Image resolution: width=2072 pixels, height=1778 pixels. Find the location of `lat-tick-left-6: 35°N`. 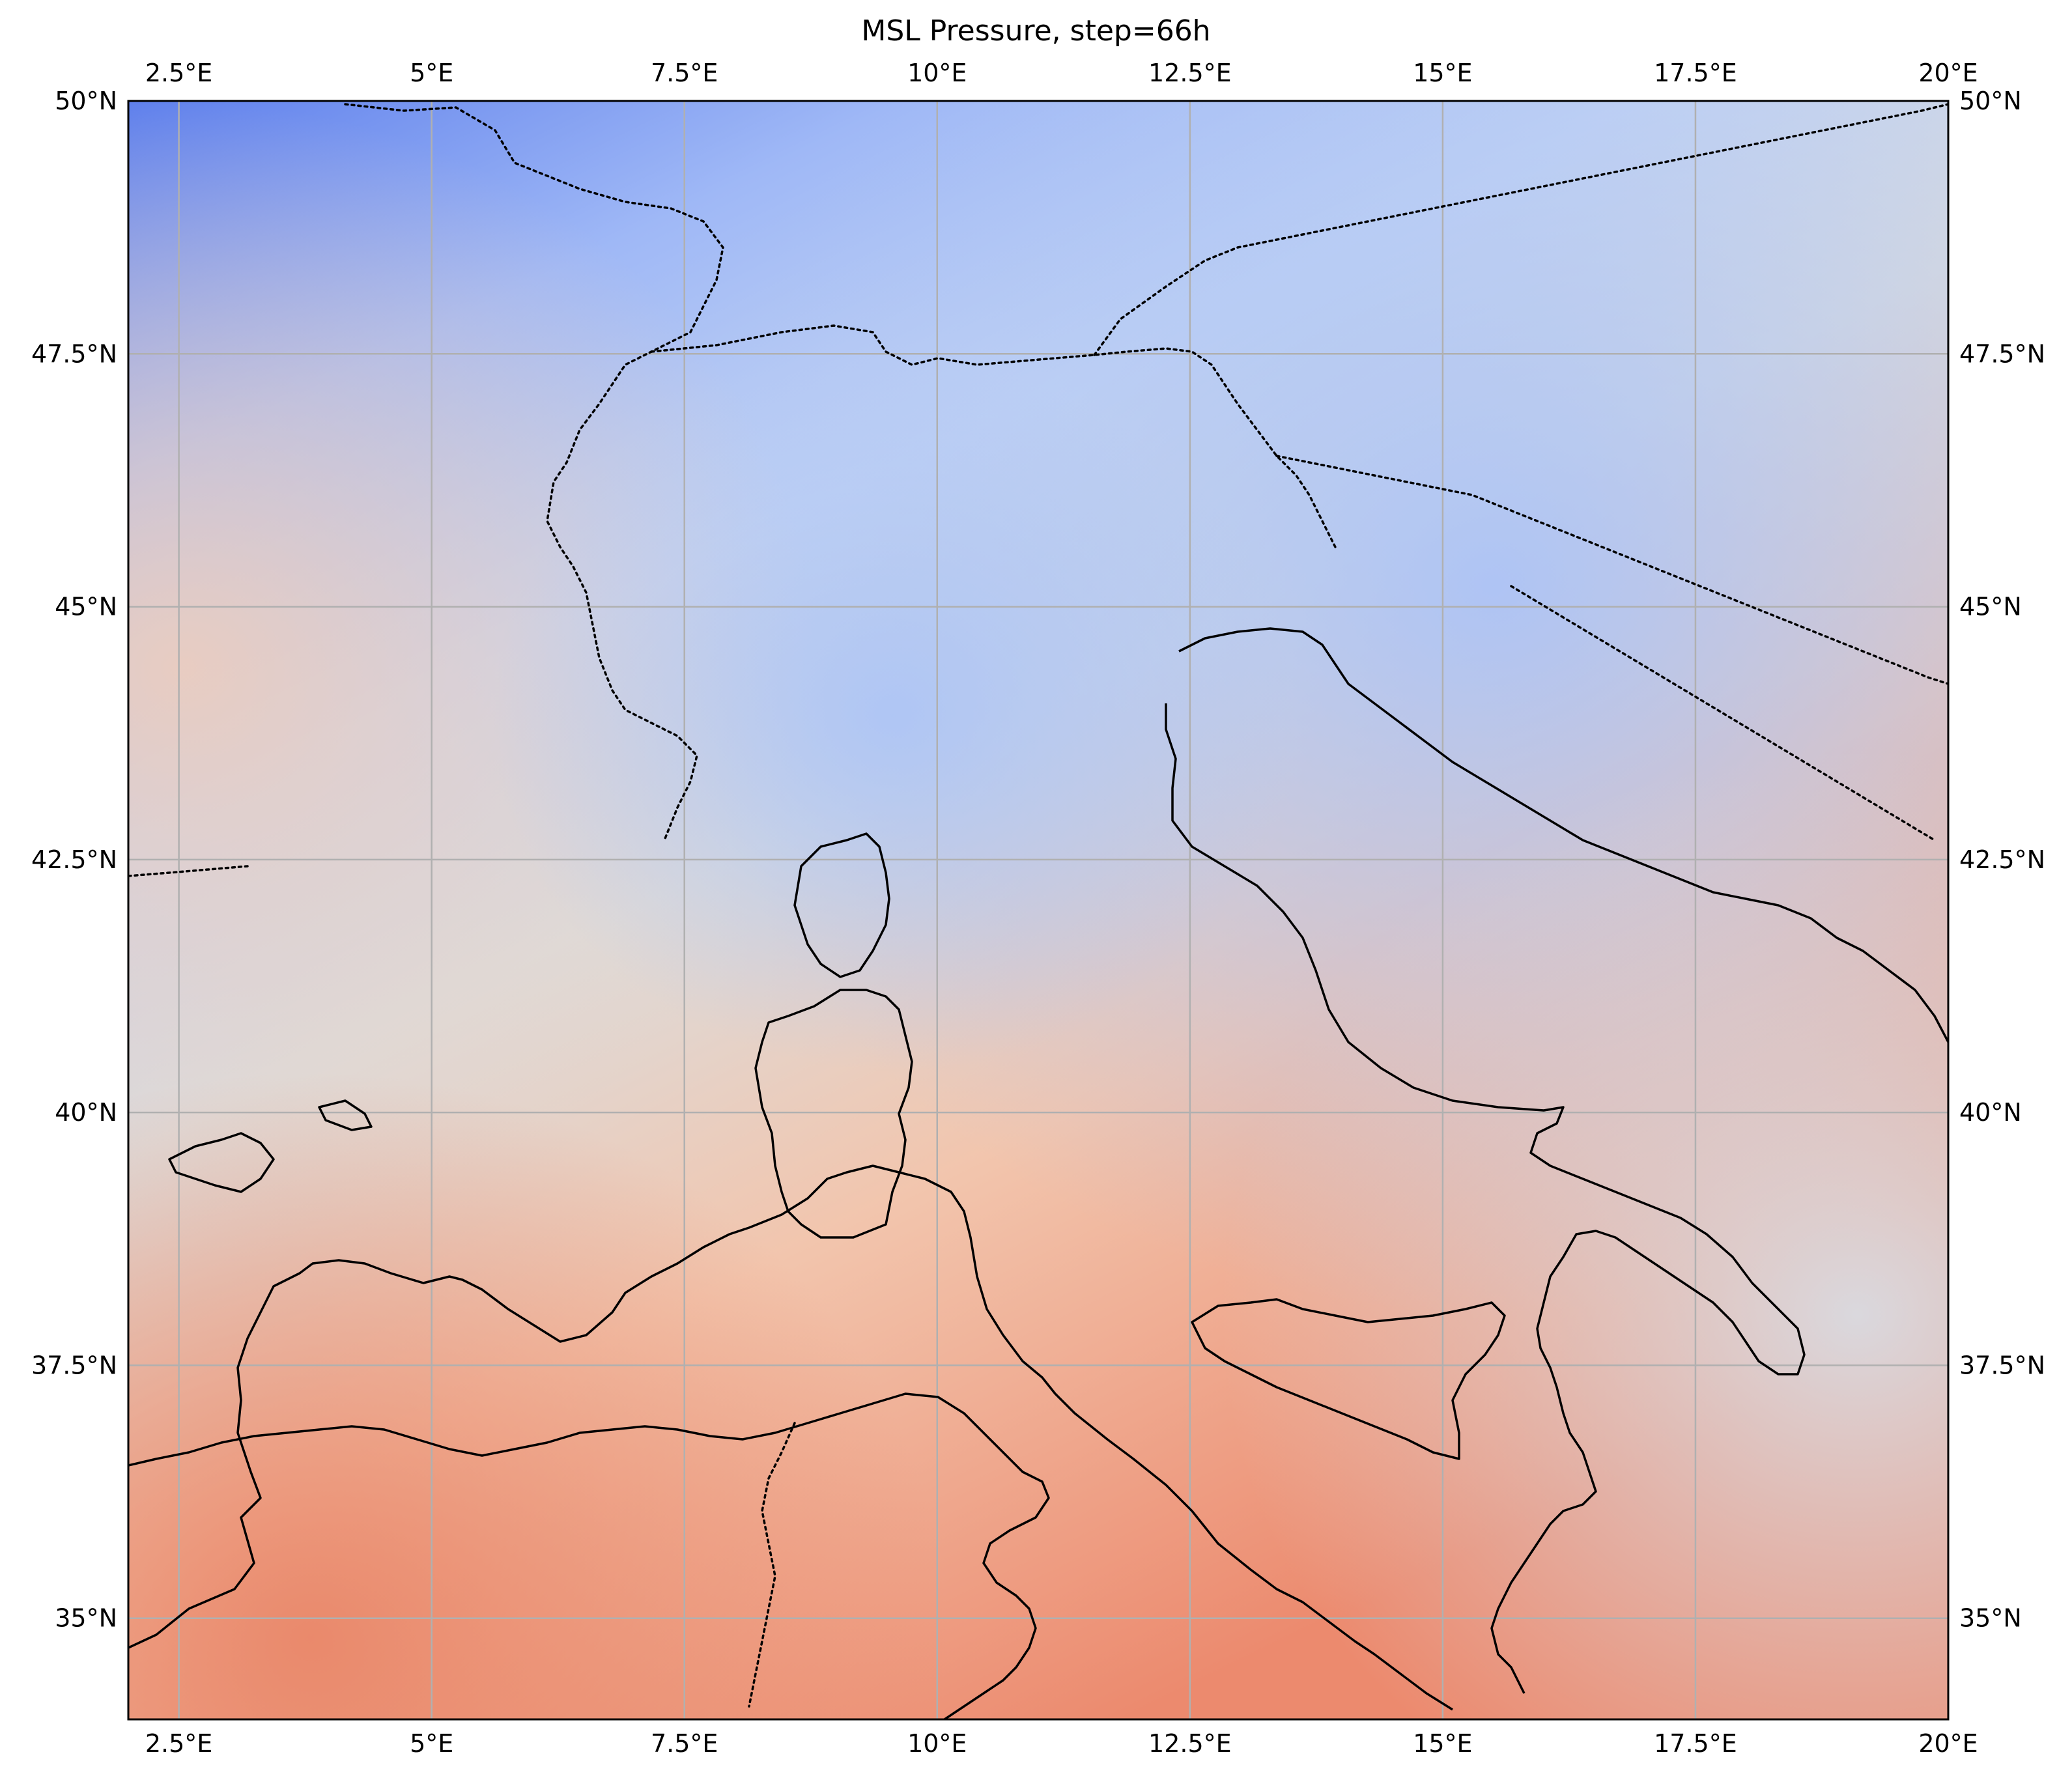

lat-tick-left-6: 35°N is located at coordinates (86, 1618).